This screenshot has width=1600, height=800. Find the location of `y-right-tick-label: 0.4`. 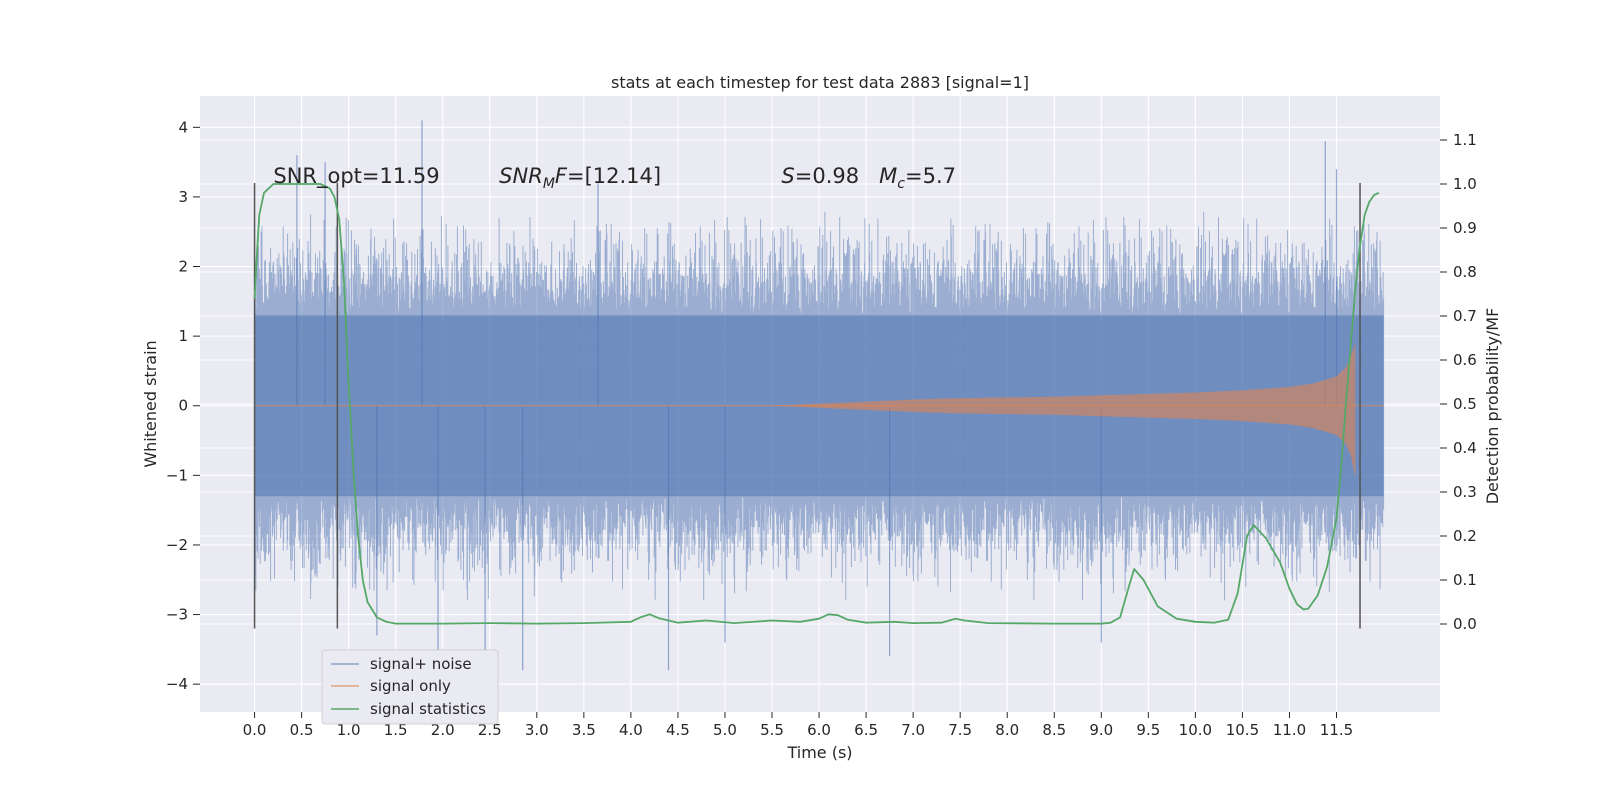

y-right-tick-label: 0.4 is located at coordinates (1465, 448).